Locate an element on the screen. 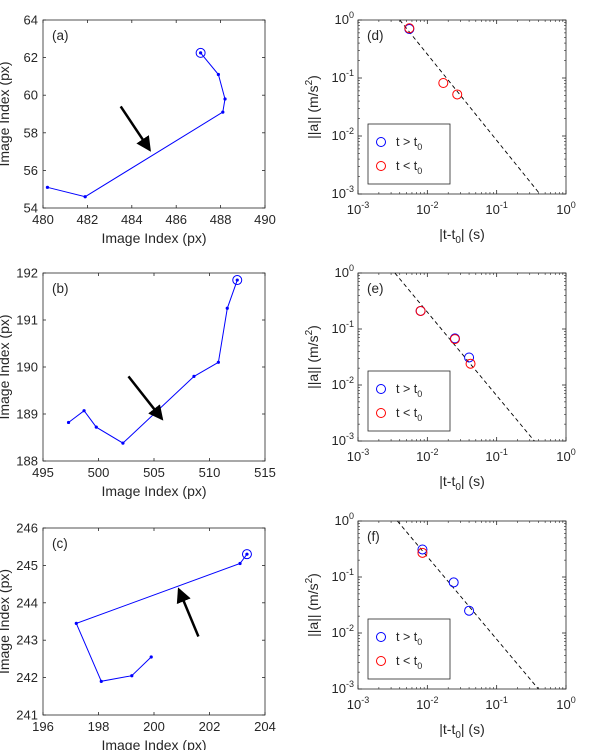 This screenshot has width=592, height=750. axes-box is located at coordinates (154, 114).